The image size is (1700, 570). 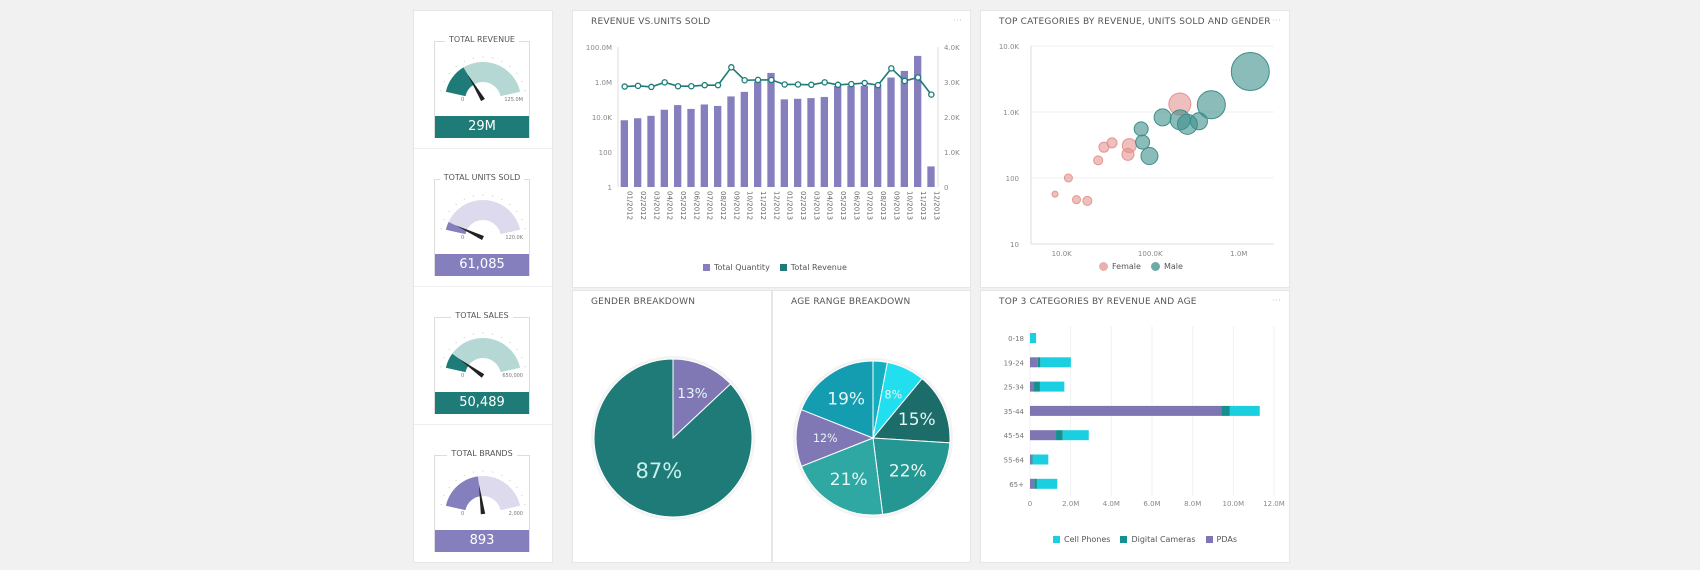 I want to click on panel-title: TOP 3 CATEGORIES BY REVENUE AND AGE, so click(x=1098, y=302).